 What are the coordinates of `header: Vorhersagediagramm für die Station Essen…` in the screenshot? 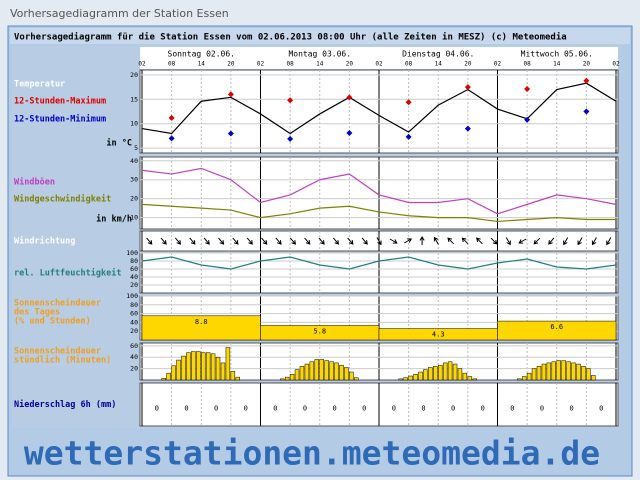 It's located at (290, 37).